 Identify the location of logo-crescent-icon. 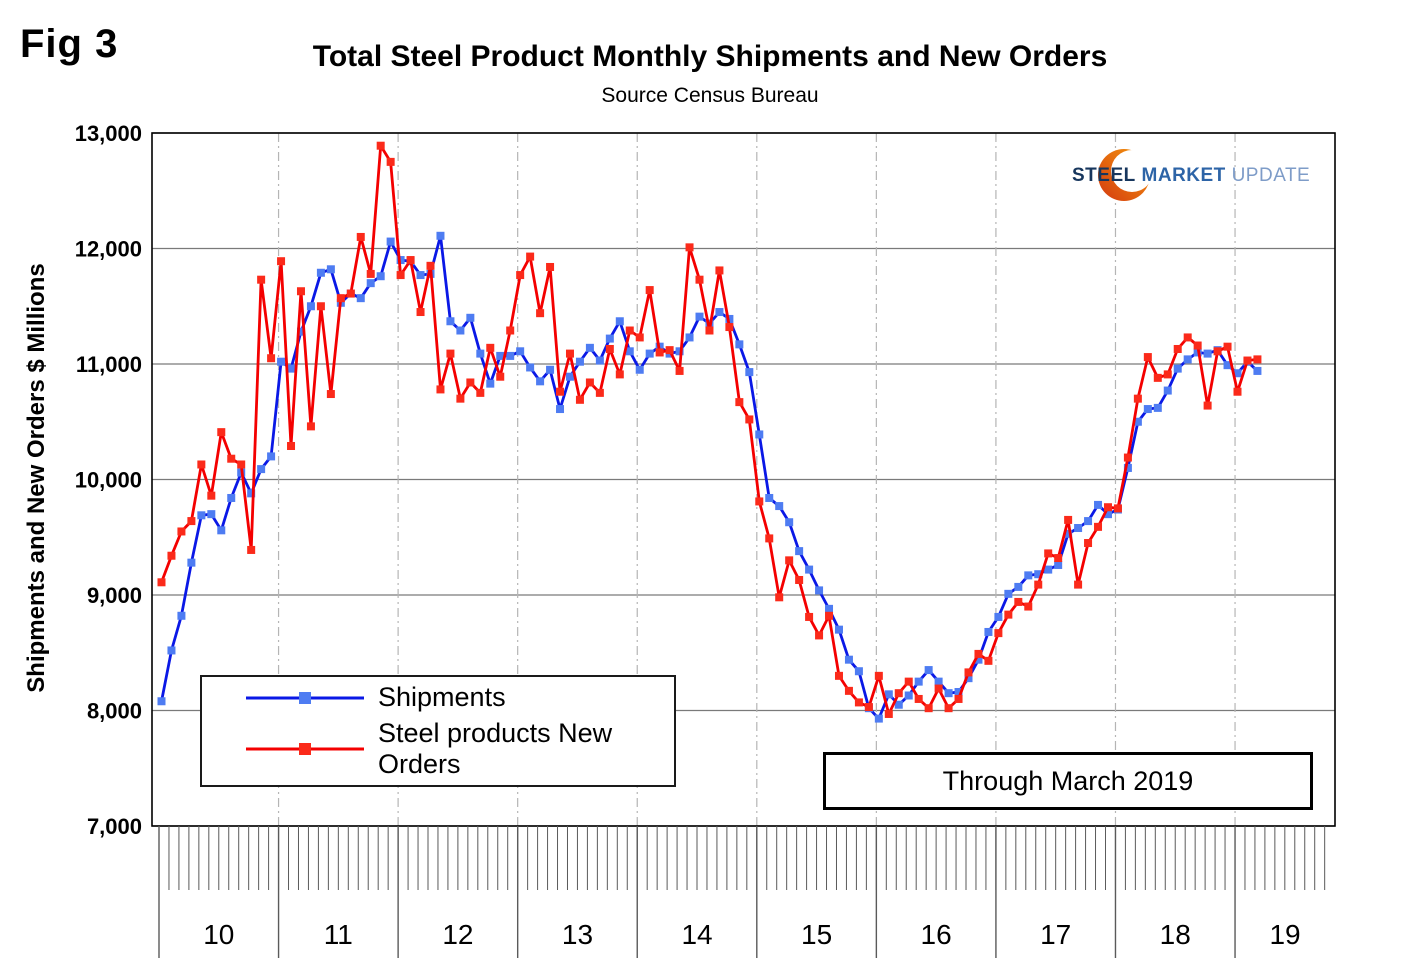
(1125, 175).